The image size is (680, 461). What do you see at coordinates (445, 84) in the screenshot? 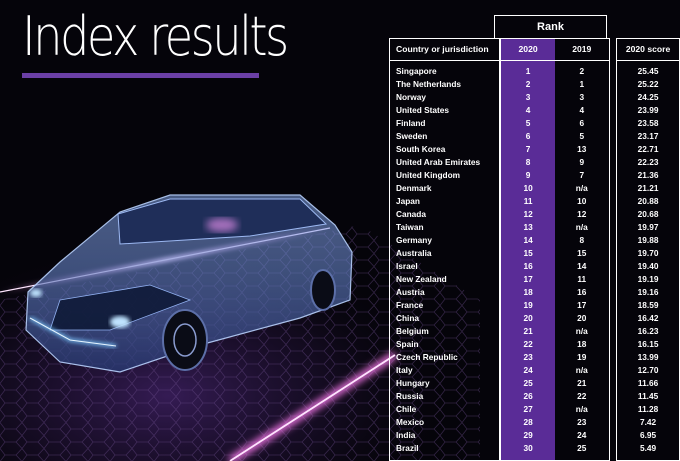
I see `country-cell: The Netherlands` at bounding box center [445, 84].